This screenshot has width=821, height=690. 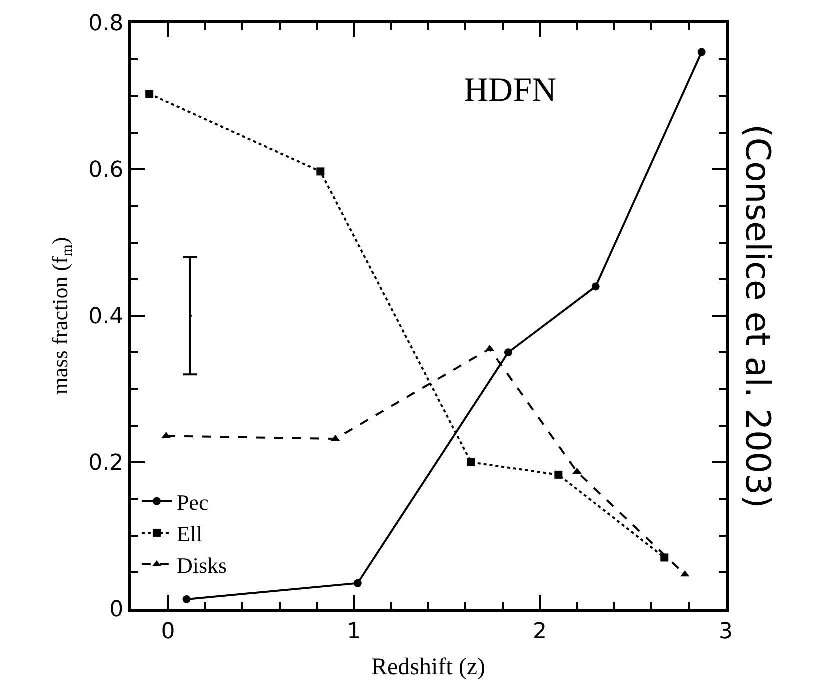 What do you see at coordinates (192, 502) in the screenshot?
I see `legend-label: Pec` at bounding box center [192, 502].